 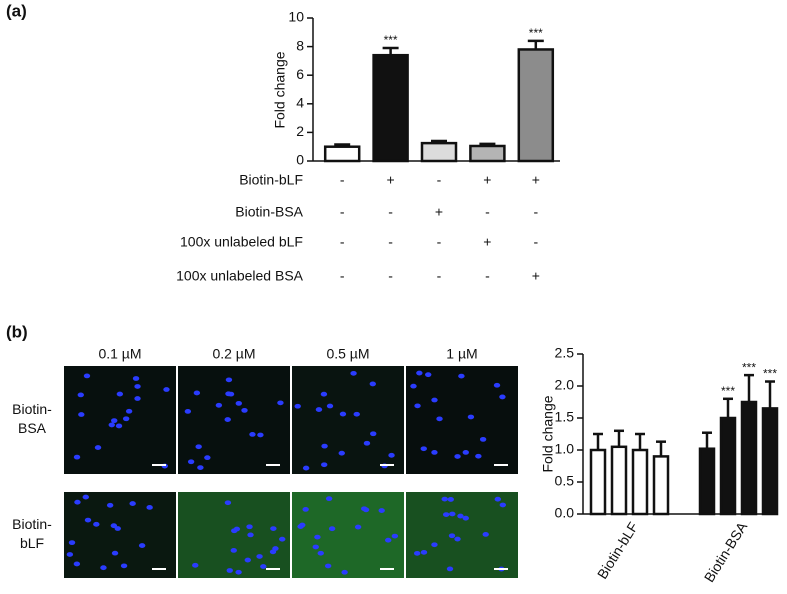 What do you see at coordinates (347, 354) in the screenshot?
I see `column-label: 0.5 µM` at bounding box center [347, 354].